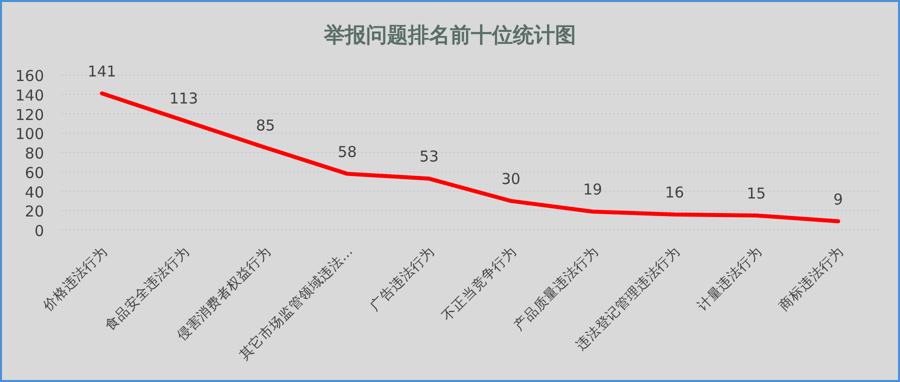 The height and width of the screenshot is (382, 900). What do you see at coordinates (34, 173) in the screenshot?
I see `y-tick-label: 60` at bounding box center [34, 173].